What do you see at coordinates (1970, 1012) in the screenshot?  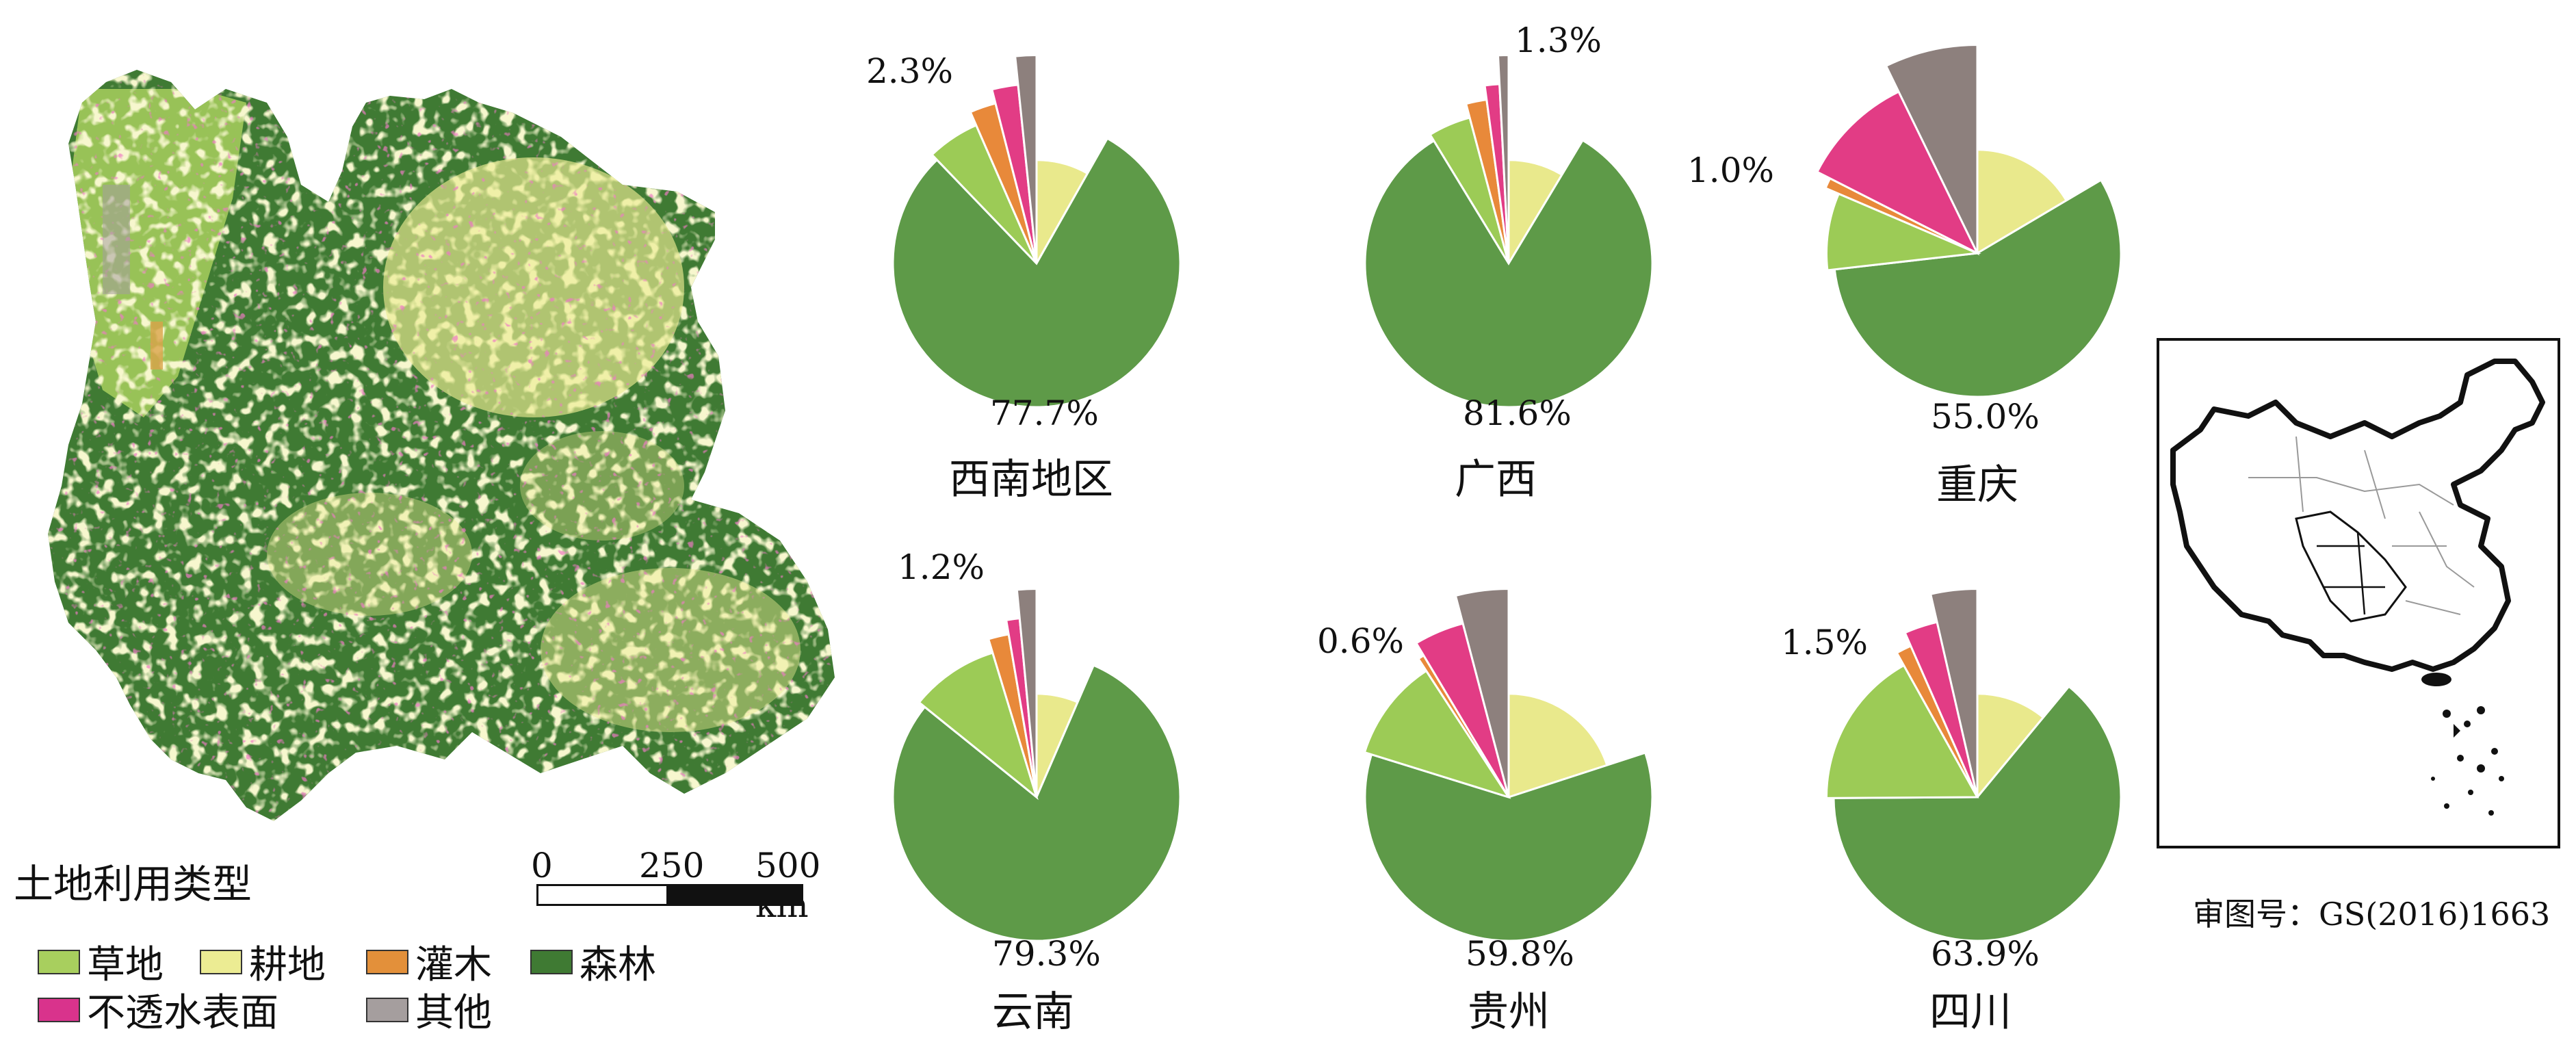 I see `pie-title-sichuan: 四川` at bounding box center [1970, 1012].